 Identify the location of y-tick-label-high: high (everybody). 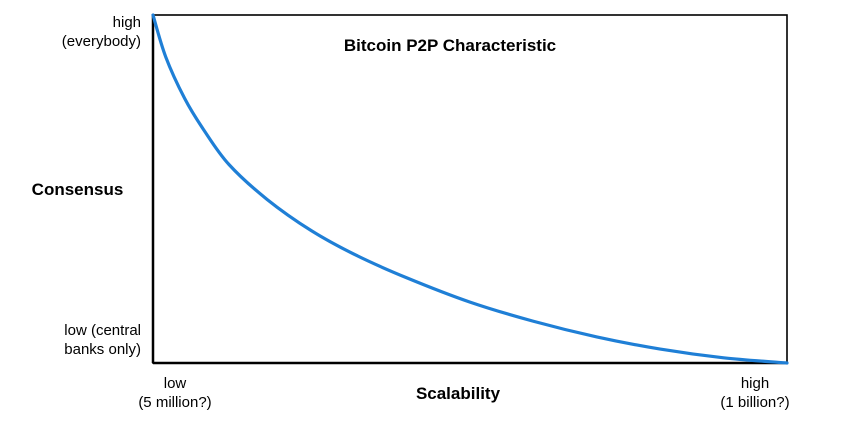
(101, 32).